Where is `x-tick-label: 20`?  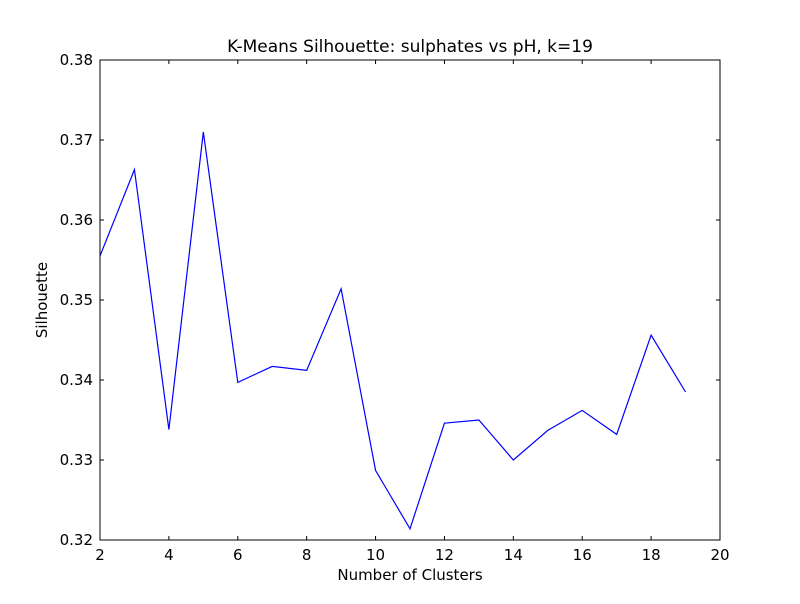
x-tick-label: 20 is located at coordinates (719, 555).